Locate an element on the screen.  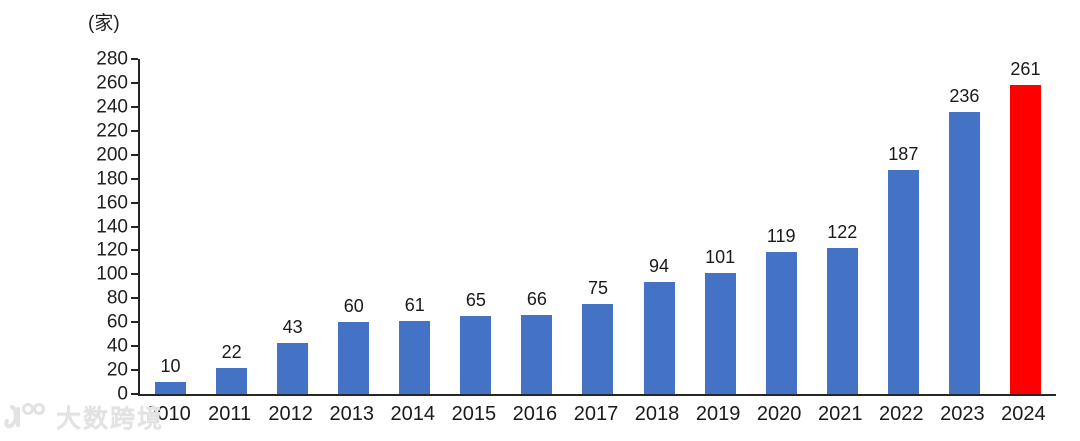
bar-value-label: 187 is located at coordinates (903, 154).